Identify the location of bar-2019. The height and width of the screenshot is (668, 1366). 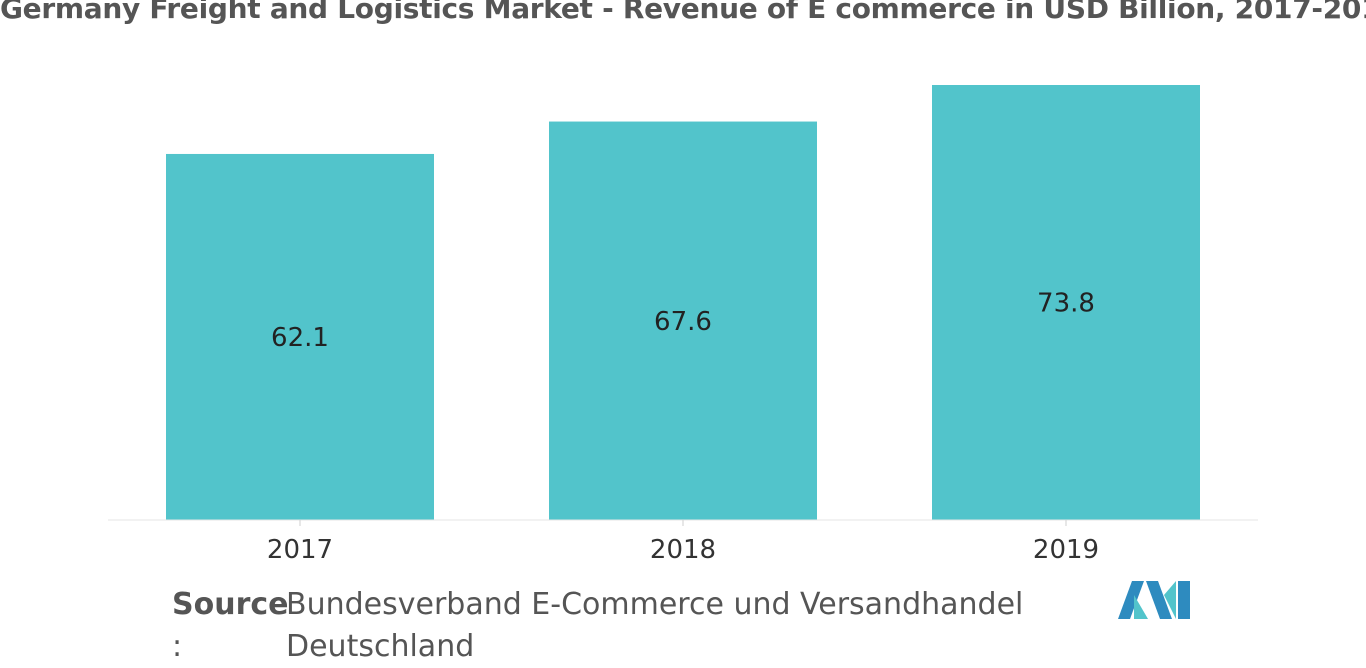
(1066, 302).